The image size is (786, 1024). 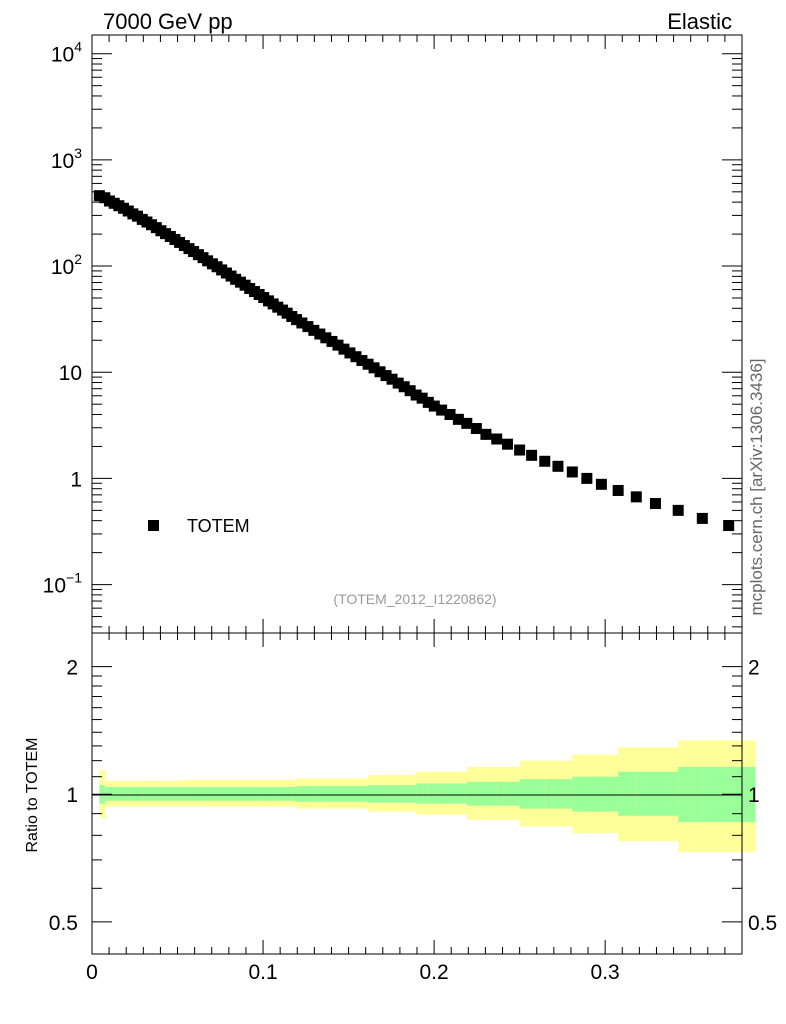 I want to click on ratio-tick-label-left: 0.5, so click(x=63, y=923).